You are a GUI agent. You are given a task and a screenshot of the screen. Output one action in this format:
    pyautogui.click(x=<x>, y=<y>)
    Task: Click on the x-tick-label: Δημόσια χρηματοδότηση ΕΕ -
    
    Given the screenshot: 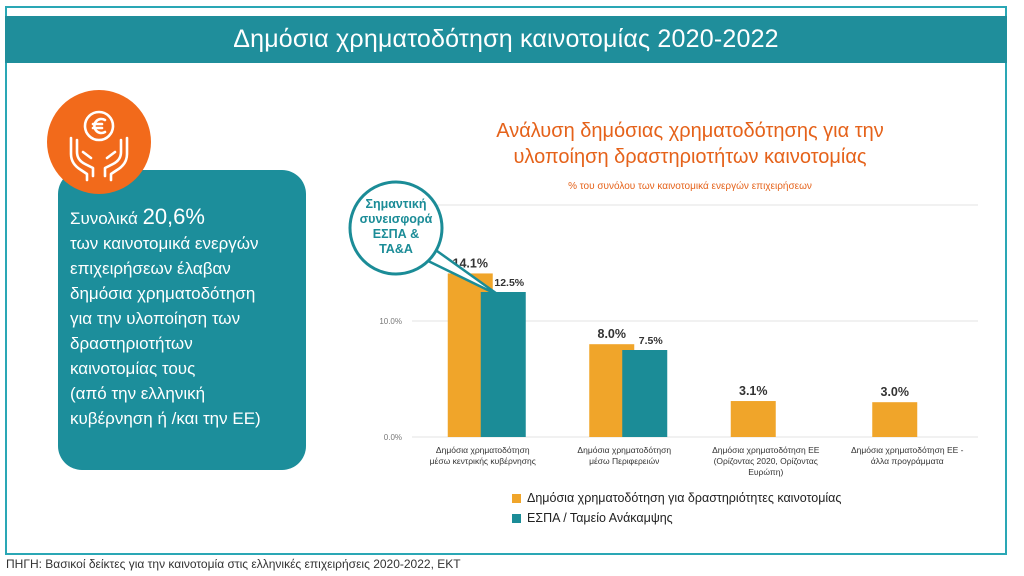 What is the action you would take?
    pyautogui.click(x=907, y=450)
    